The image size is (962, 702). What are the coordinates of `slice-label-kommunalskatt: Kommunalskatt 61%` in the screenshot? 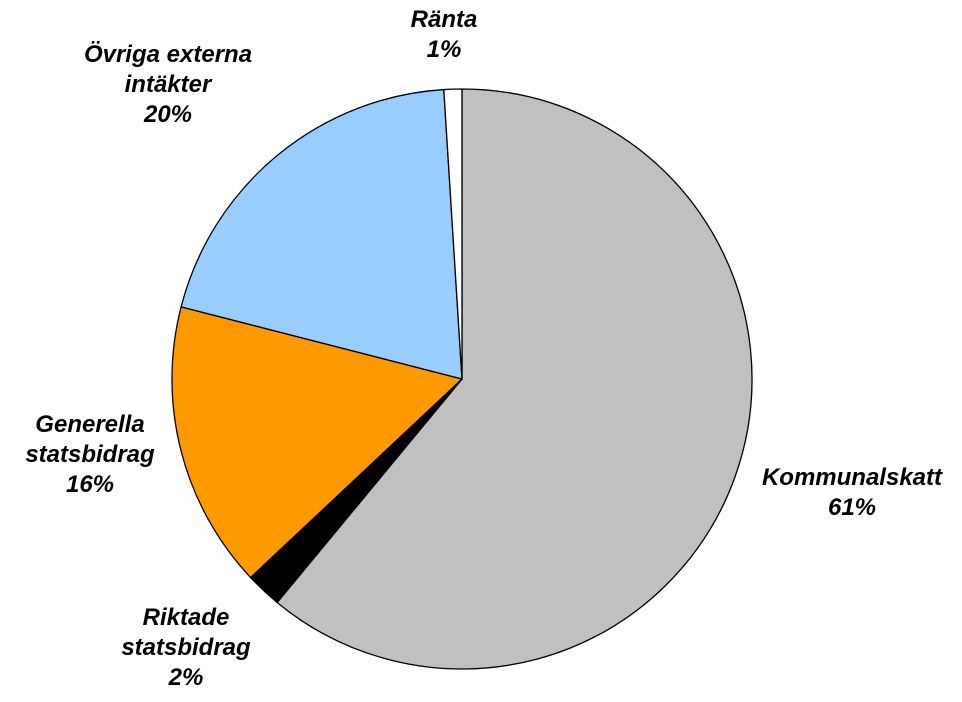 It's located at (852, 492).